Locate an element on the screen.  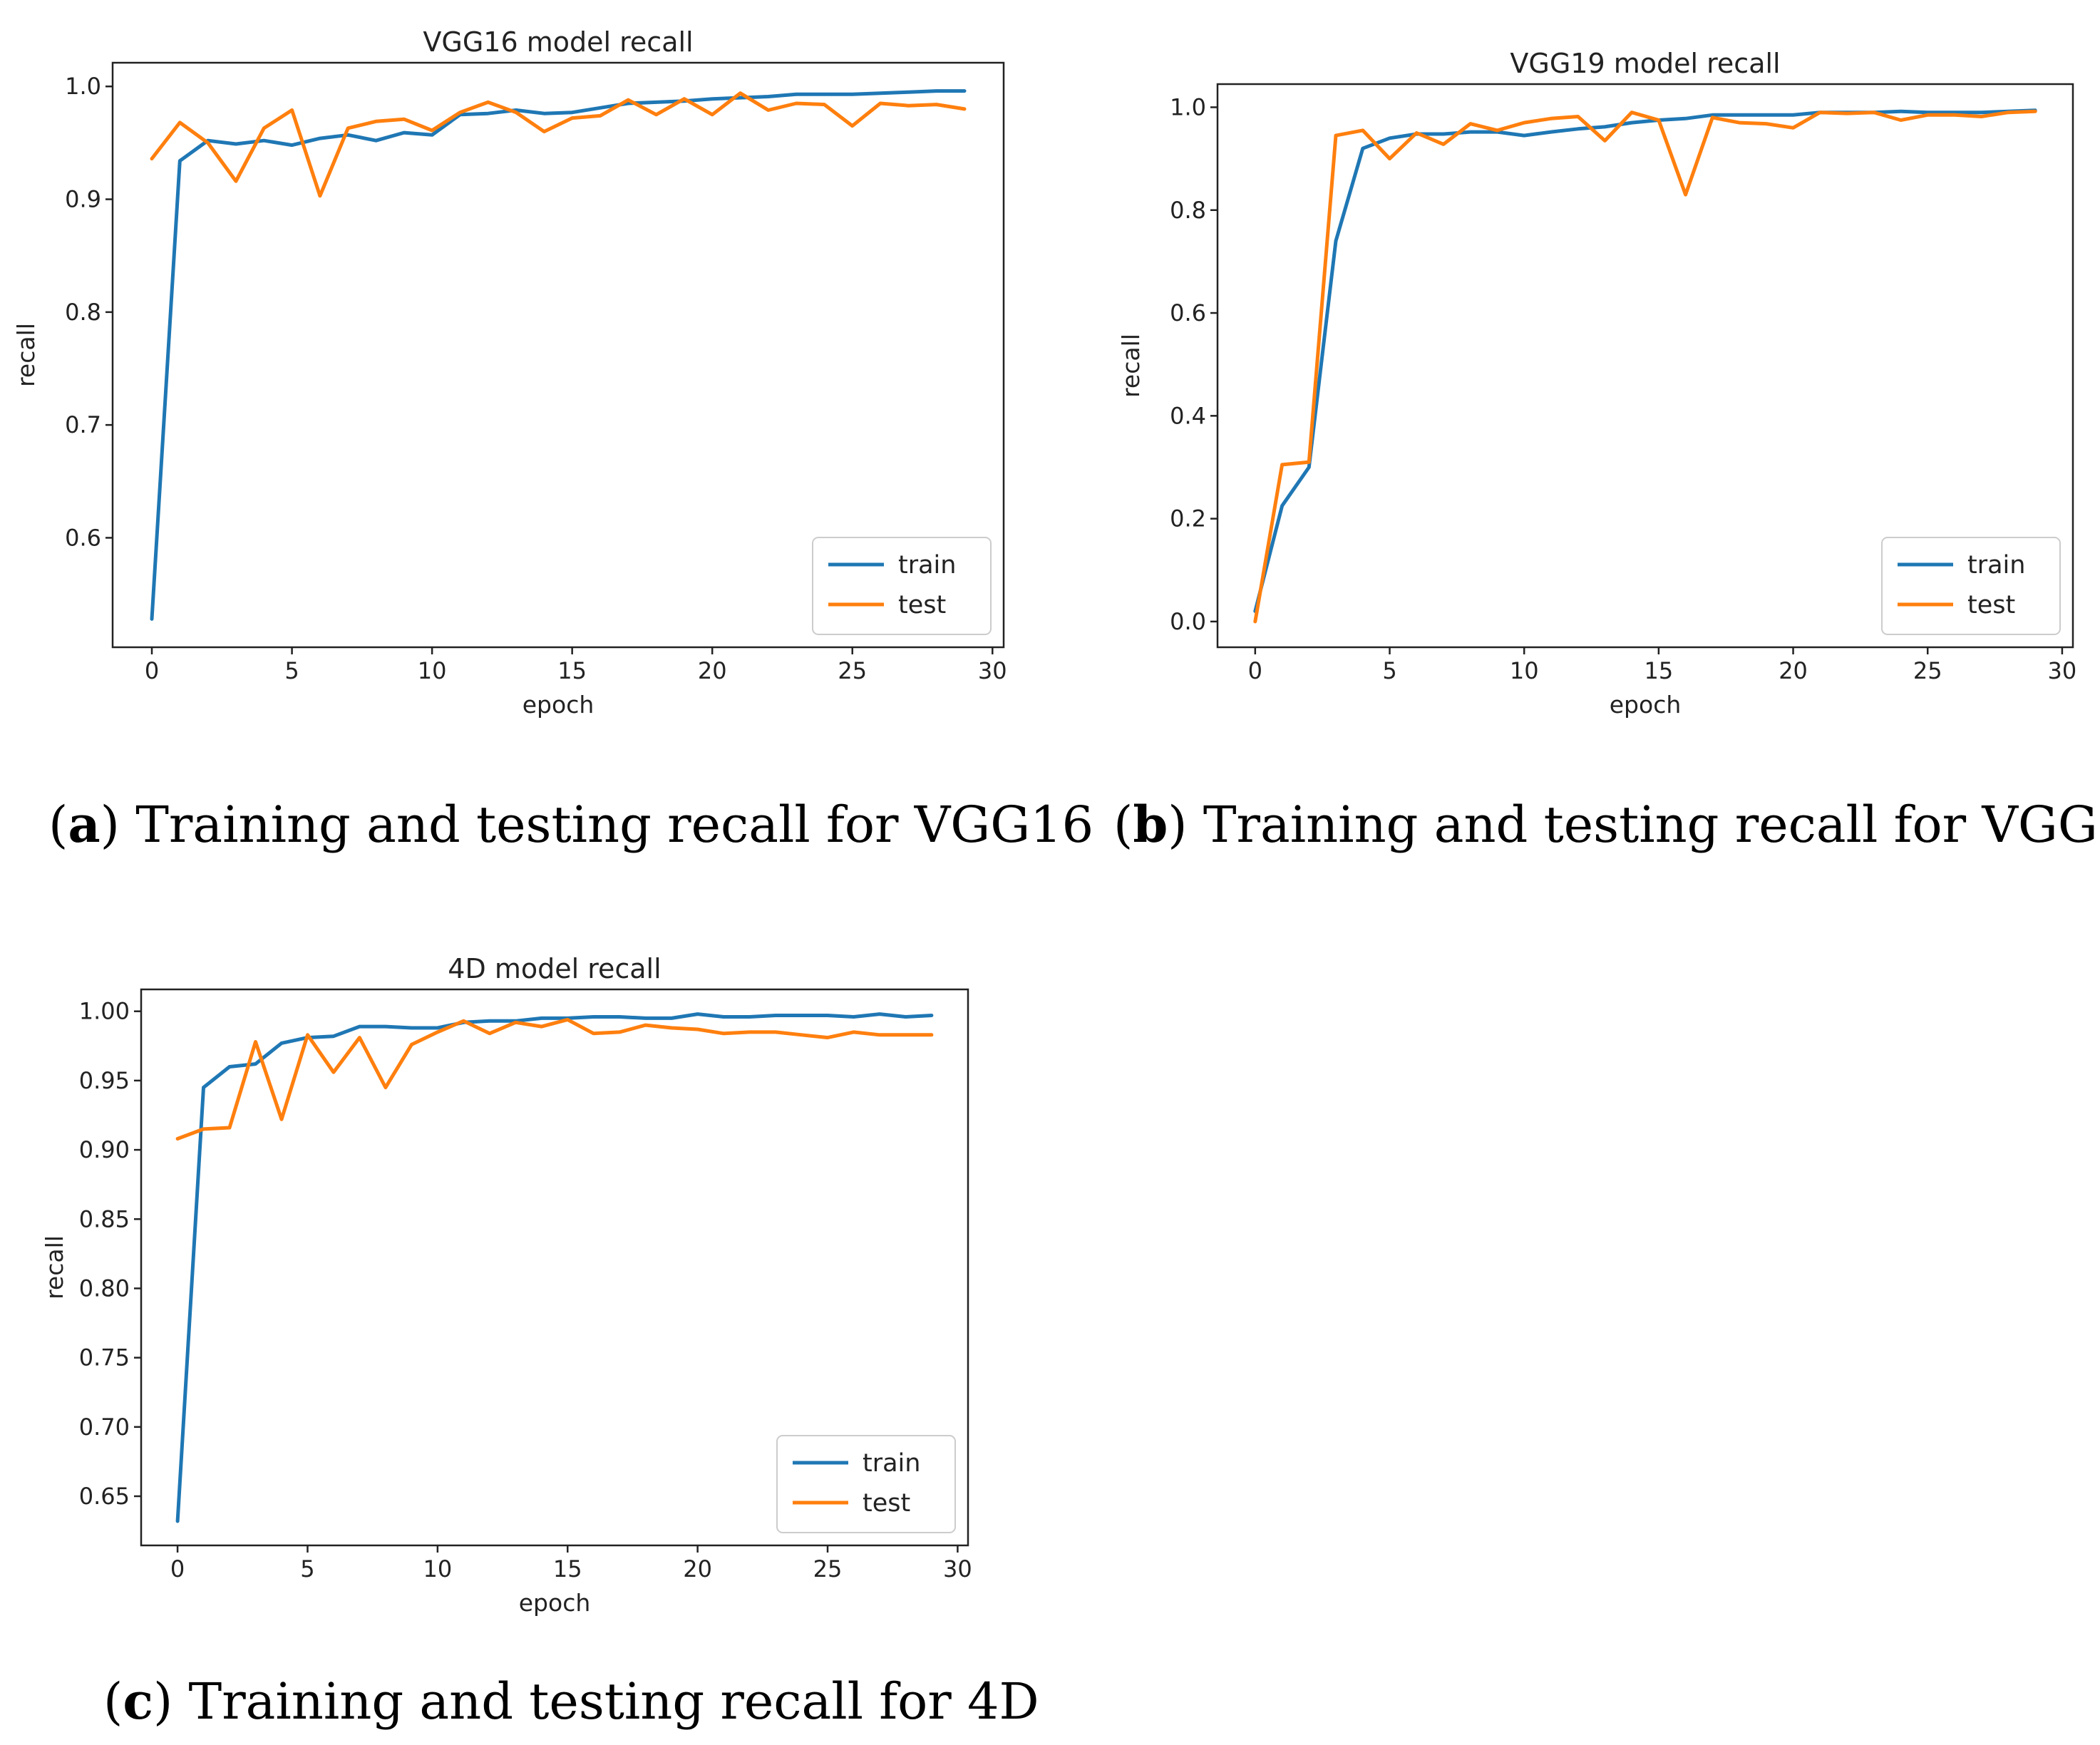
caption-a-text: Training and testing recall for VGG16 is located at coordinates (606, 825).